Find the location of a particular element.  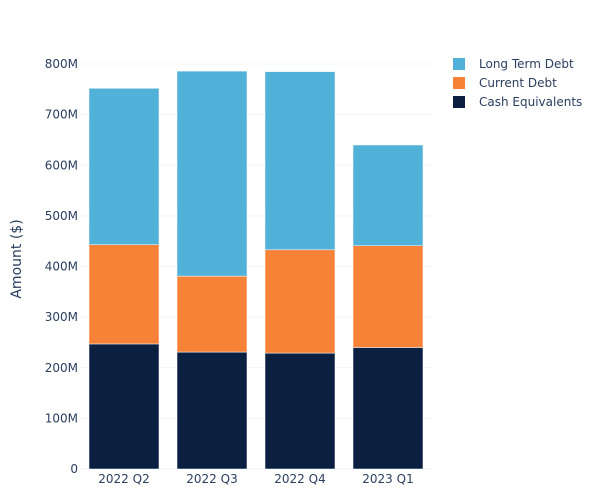

y-tick-label: 100M is located at coordinates (61, 418).